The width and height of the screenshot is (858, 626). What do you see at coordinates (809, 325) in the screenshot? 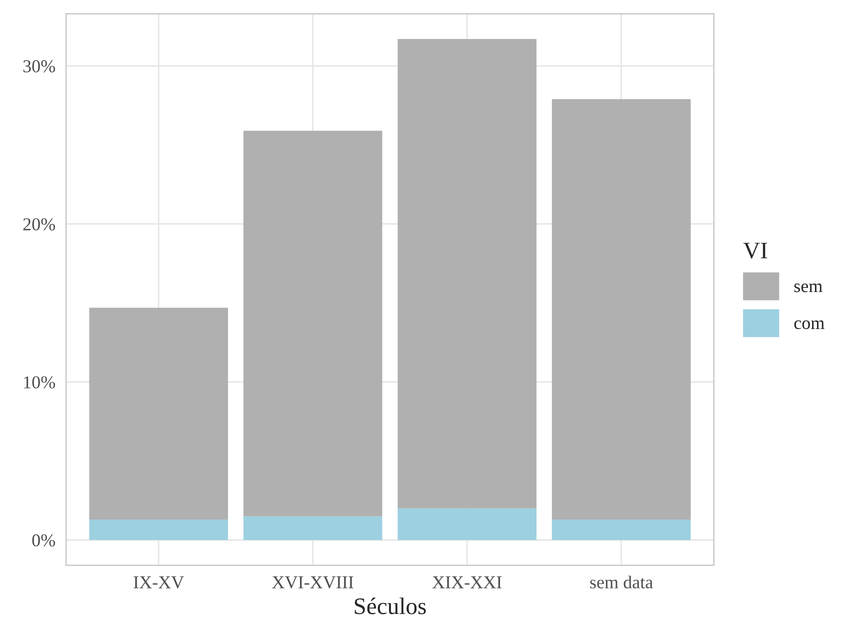
I see `legend-label: com` at bounding box center [809, 325].